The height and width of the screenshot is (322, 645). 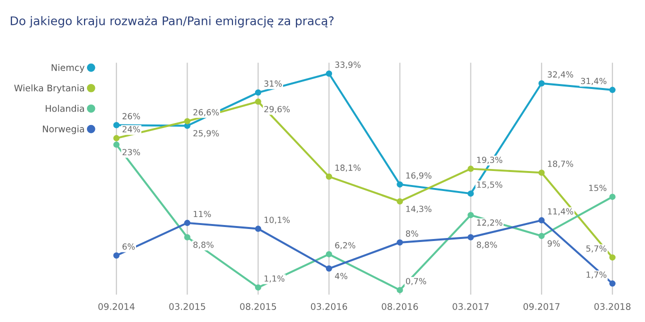 I want to click on data-label: 1,7%, so click(x=596, y=275).